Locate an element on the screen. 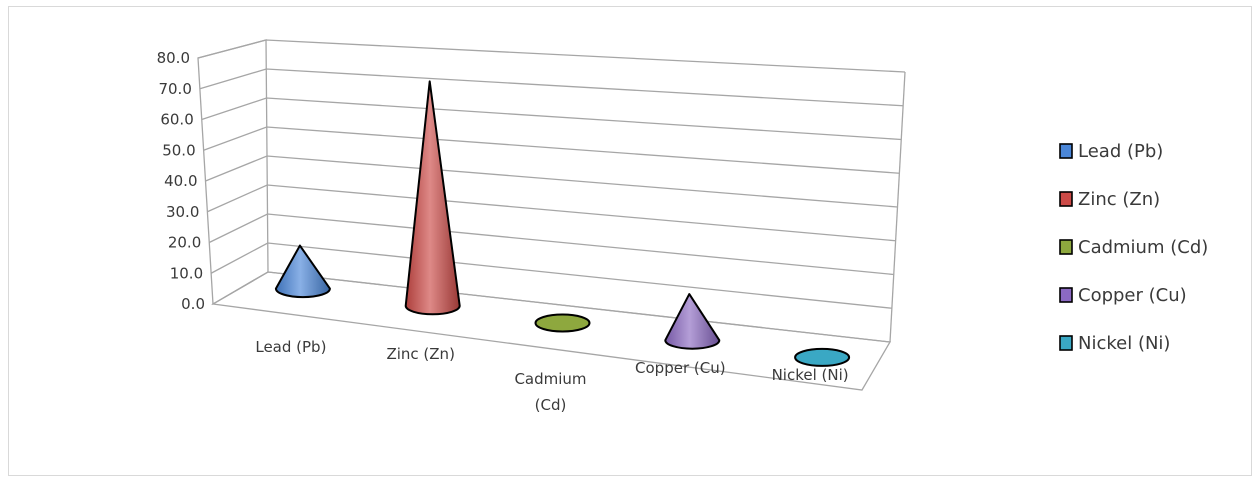 This screenshot has width=1259, height=480. y-tick-label: 10.0 is located at coordinates (186, 273).